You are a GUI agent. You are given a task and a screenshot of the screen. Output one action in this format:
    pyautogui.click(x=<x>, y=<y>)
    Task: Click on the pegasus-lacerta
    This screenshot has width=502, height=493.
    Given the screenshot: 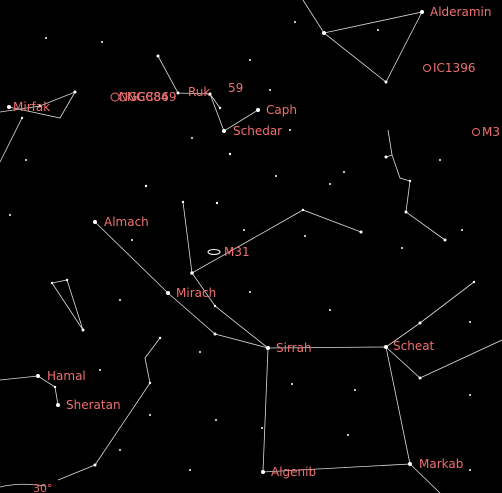 What is the action you would take?
    pyautogui.click(x=447, y=302)
    